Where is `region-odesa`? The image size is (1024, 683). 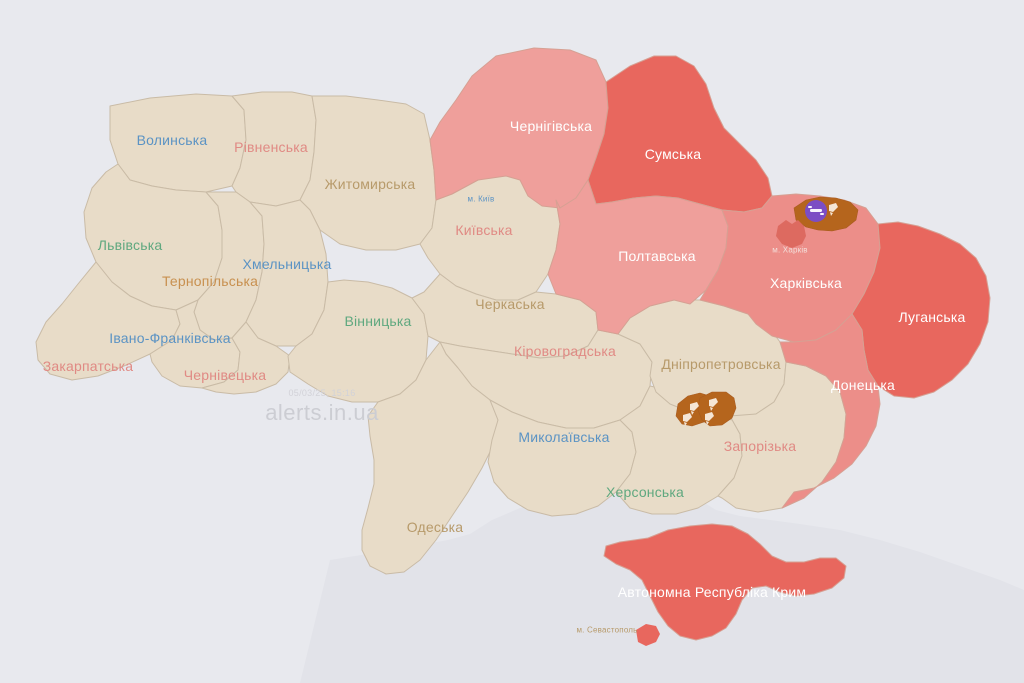
region-odesa is located at coordinates (430, 458).